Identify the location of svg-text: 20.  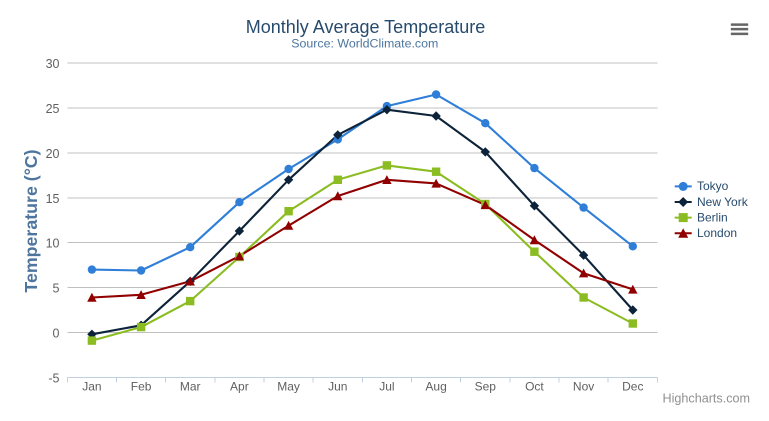
(53, 154).